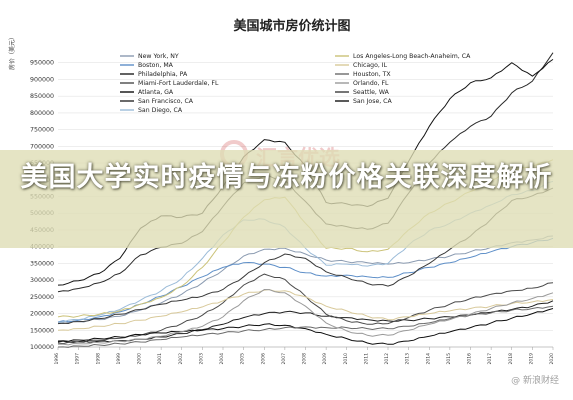 This screenshot has width=573, height=400. Describe the element at coordinates (42, 263) in the screenshot. I see `y-tick-label: 350000` at that location.